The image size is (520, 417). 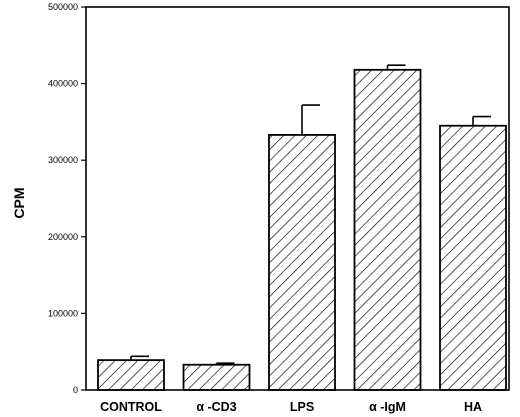 What do you see at coordinates (63, 84) in the screenshot?
I see `y-tick-label: 400000` at bounding box center [63, 84].